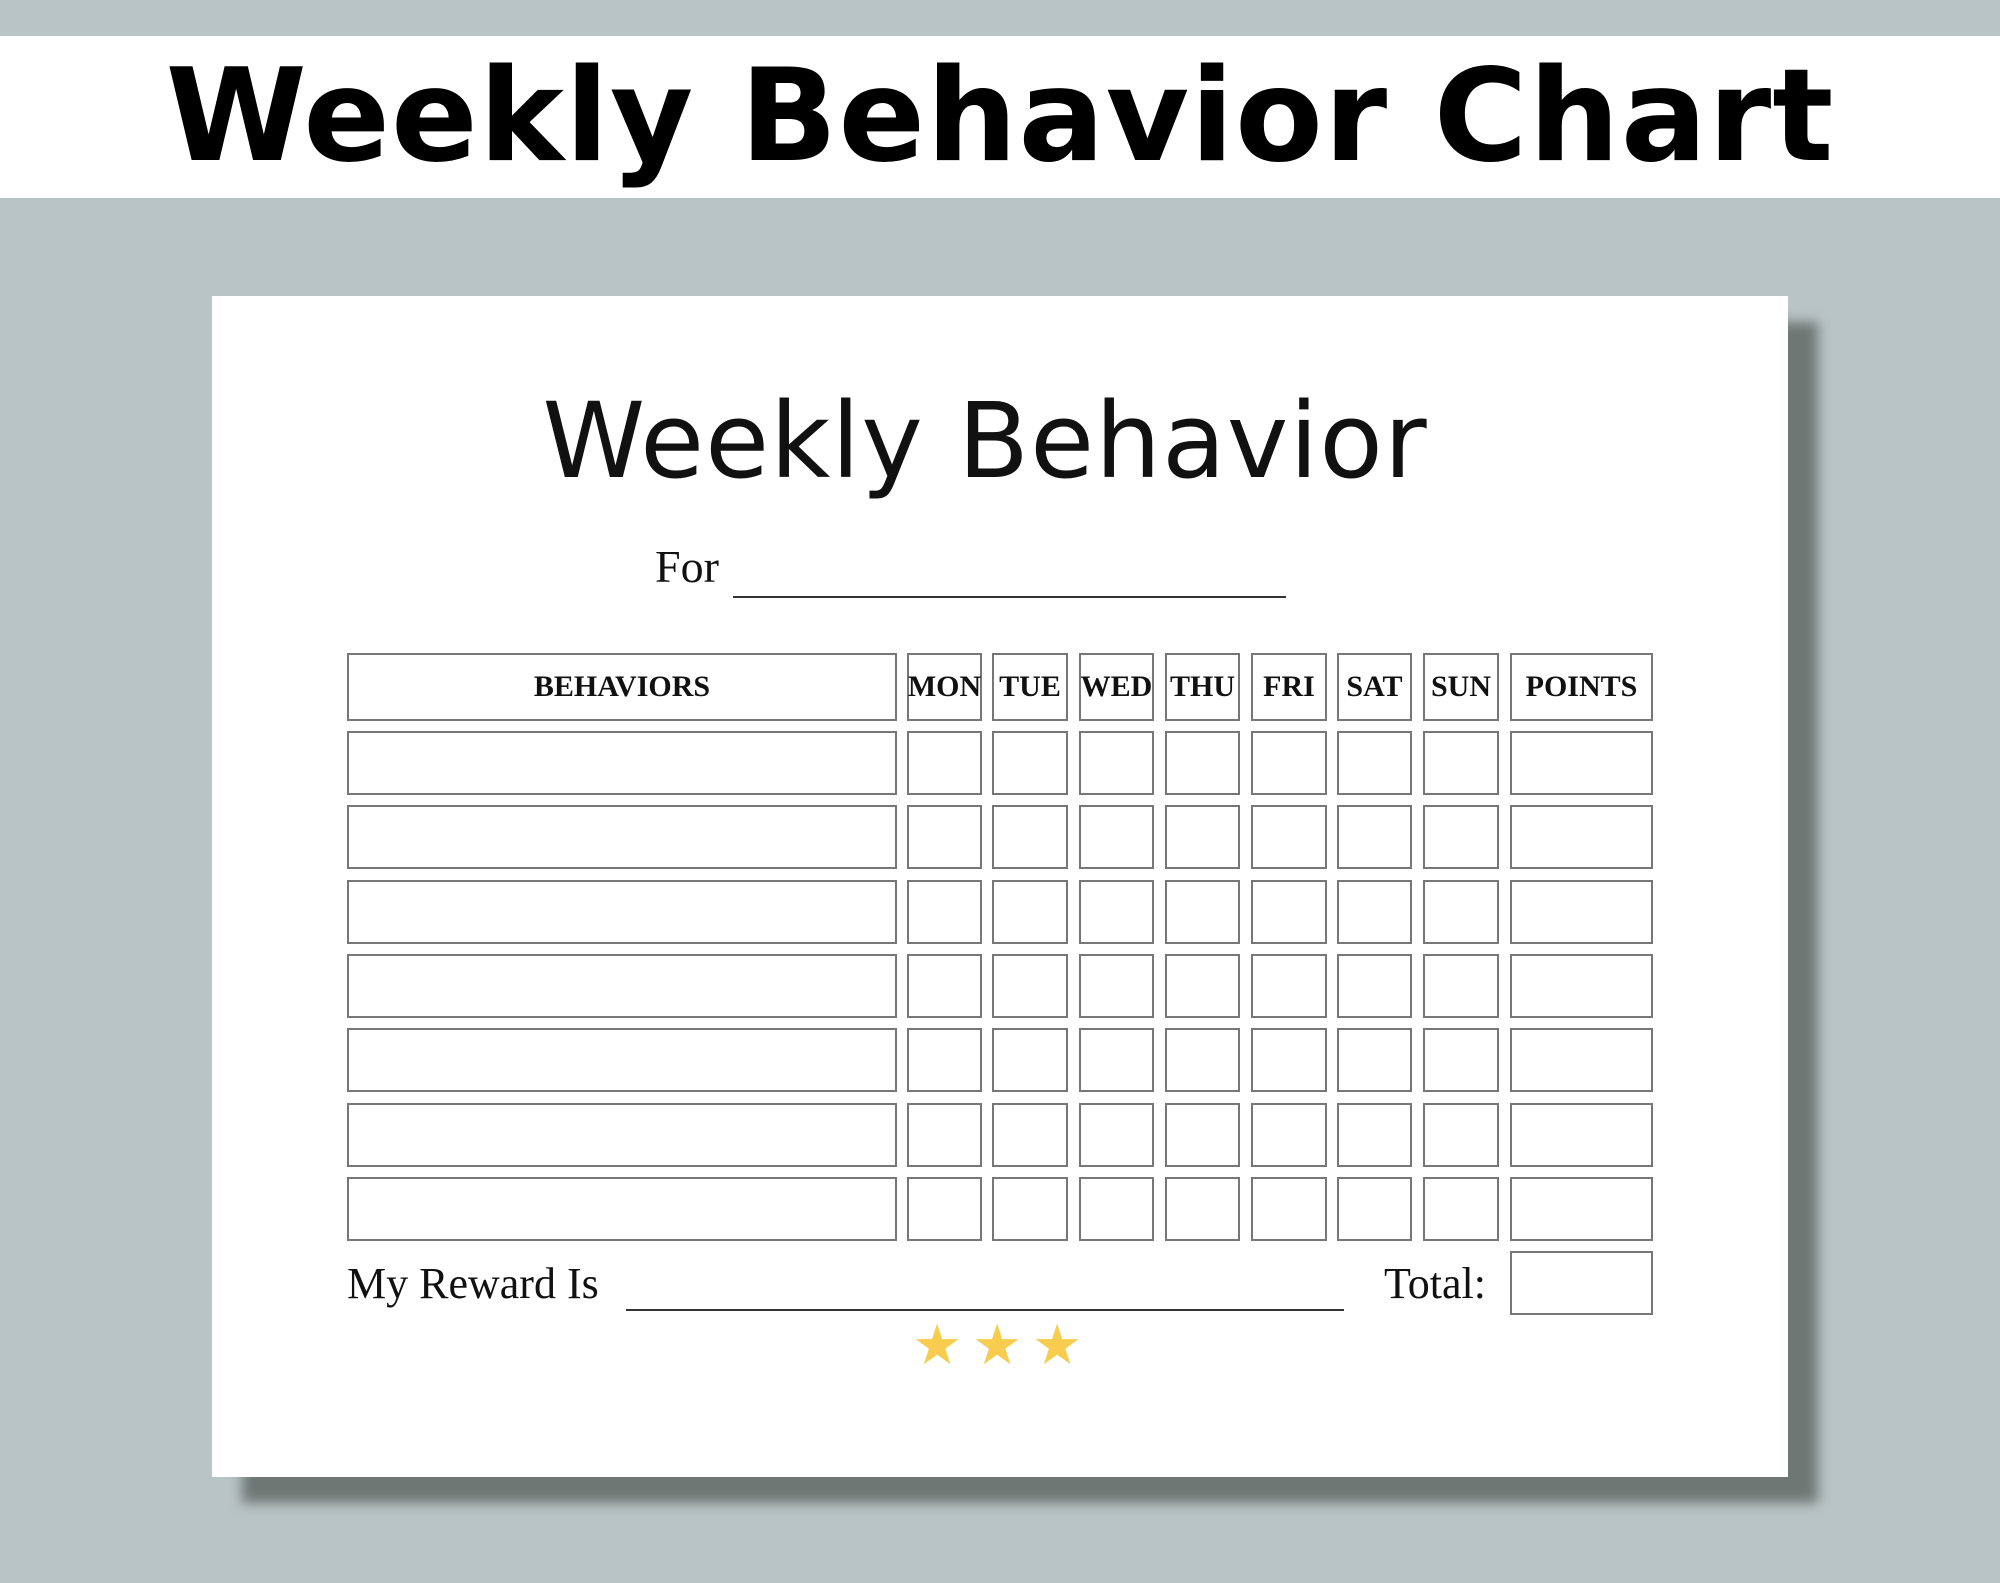 The image size is (2000, 1583). What do you see at coordinates (1461, 687) in the screenshot?
I see `header-sun: SUN` at bounding box center [1461, 687].